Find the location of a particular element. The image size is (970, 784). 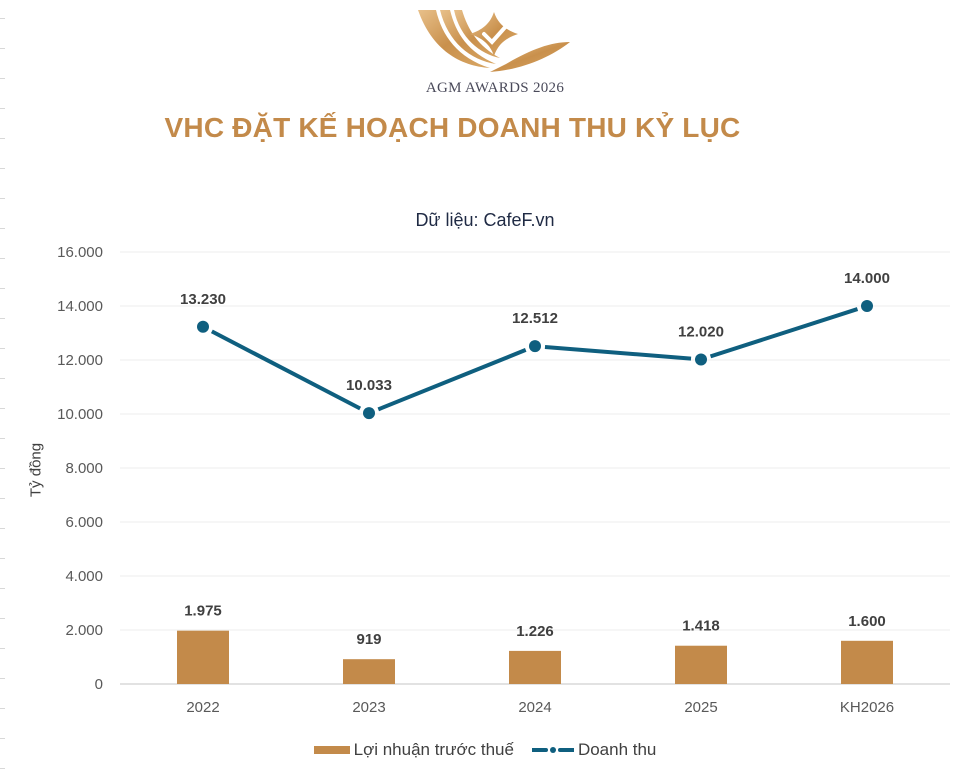

x-tick-label: 2025 is located at coordinates (700, 707).